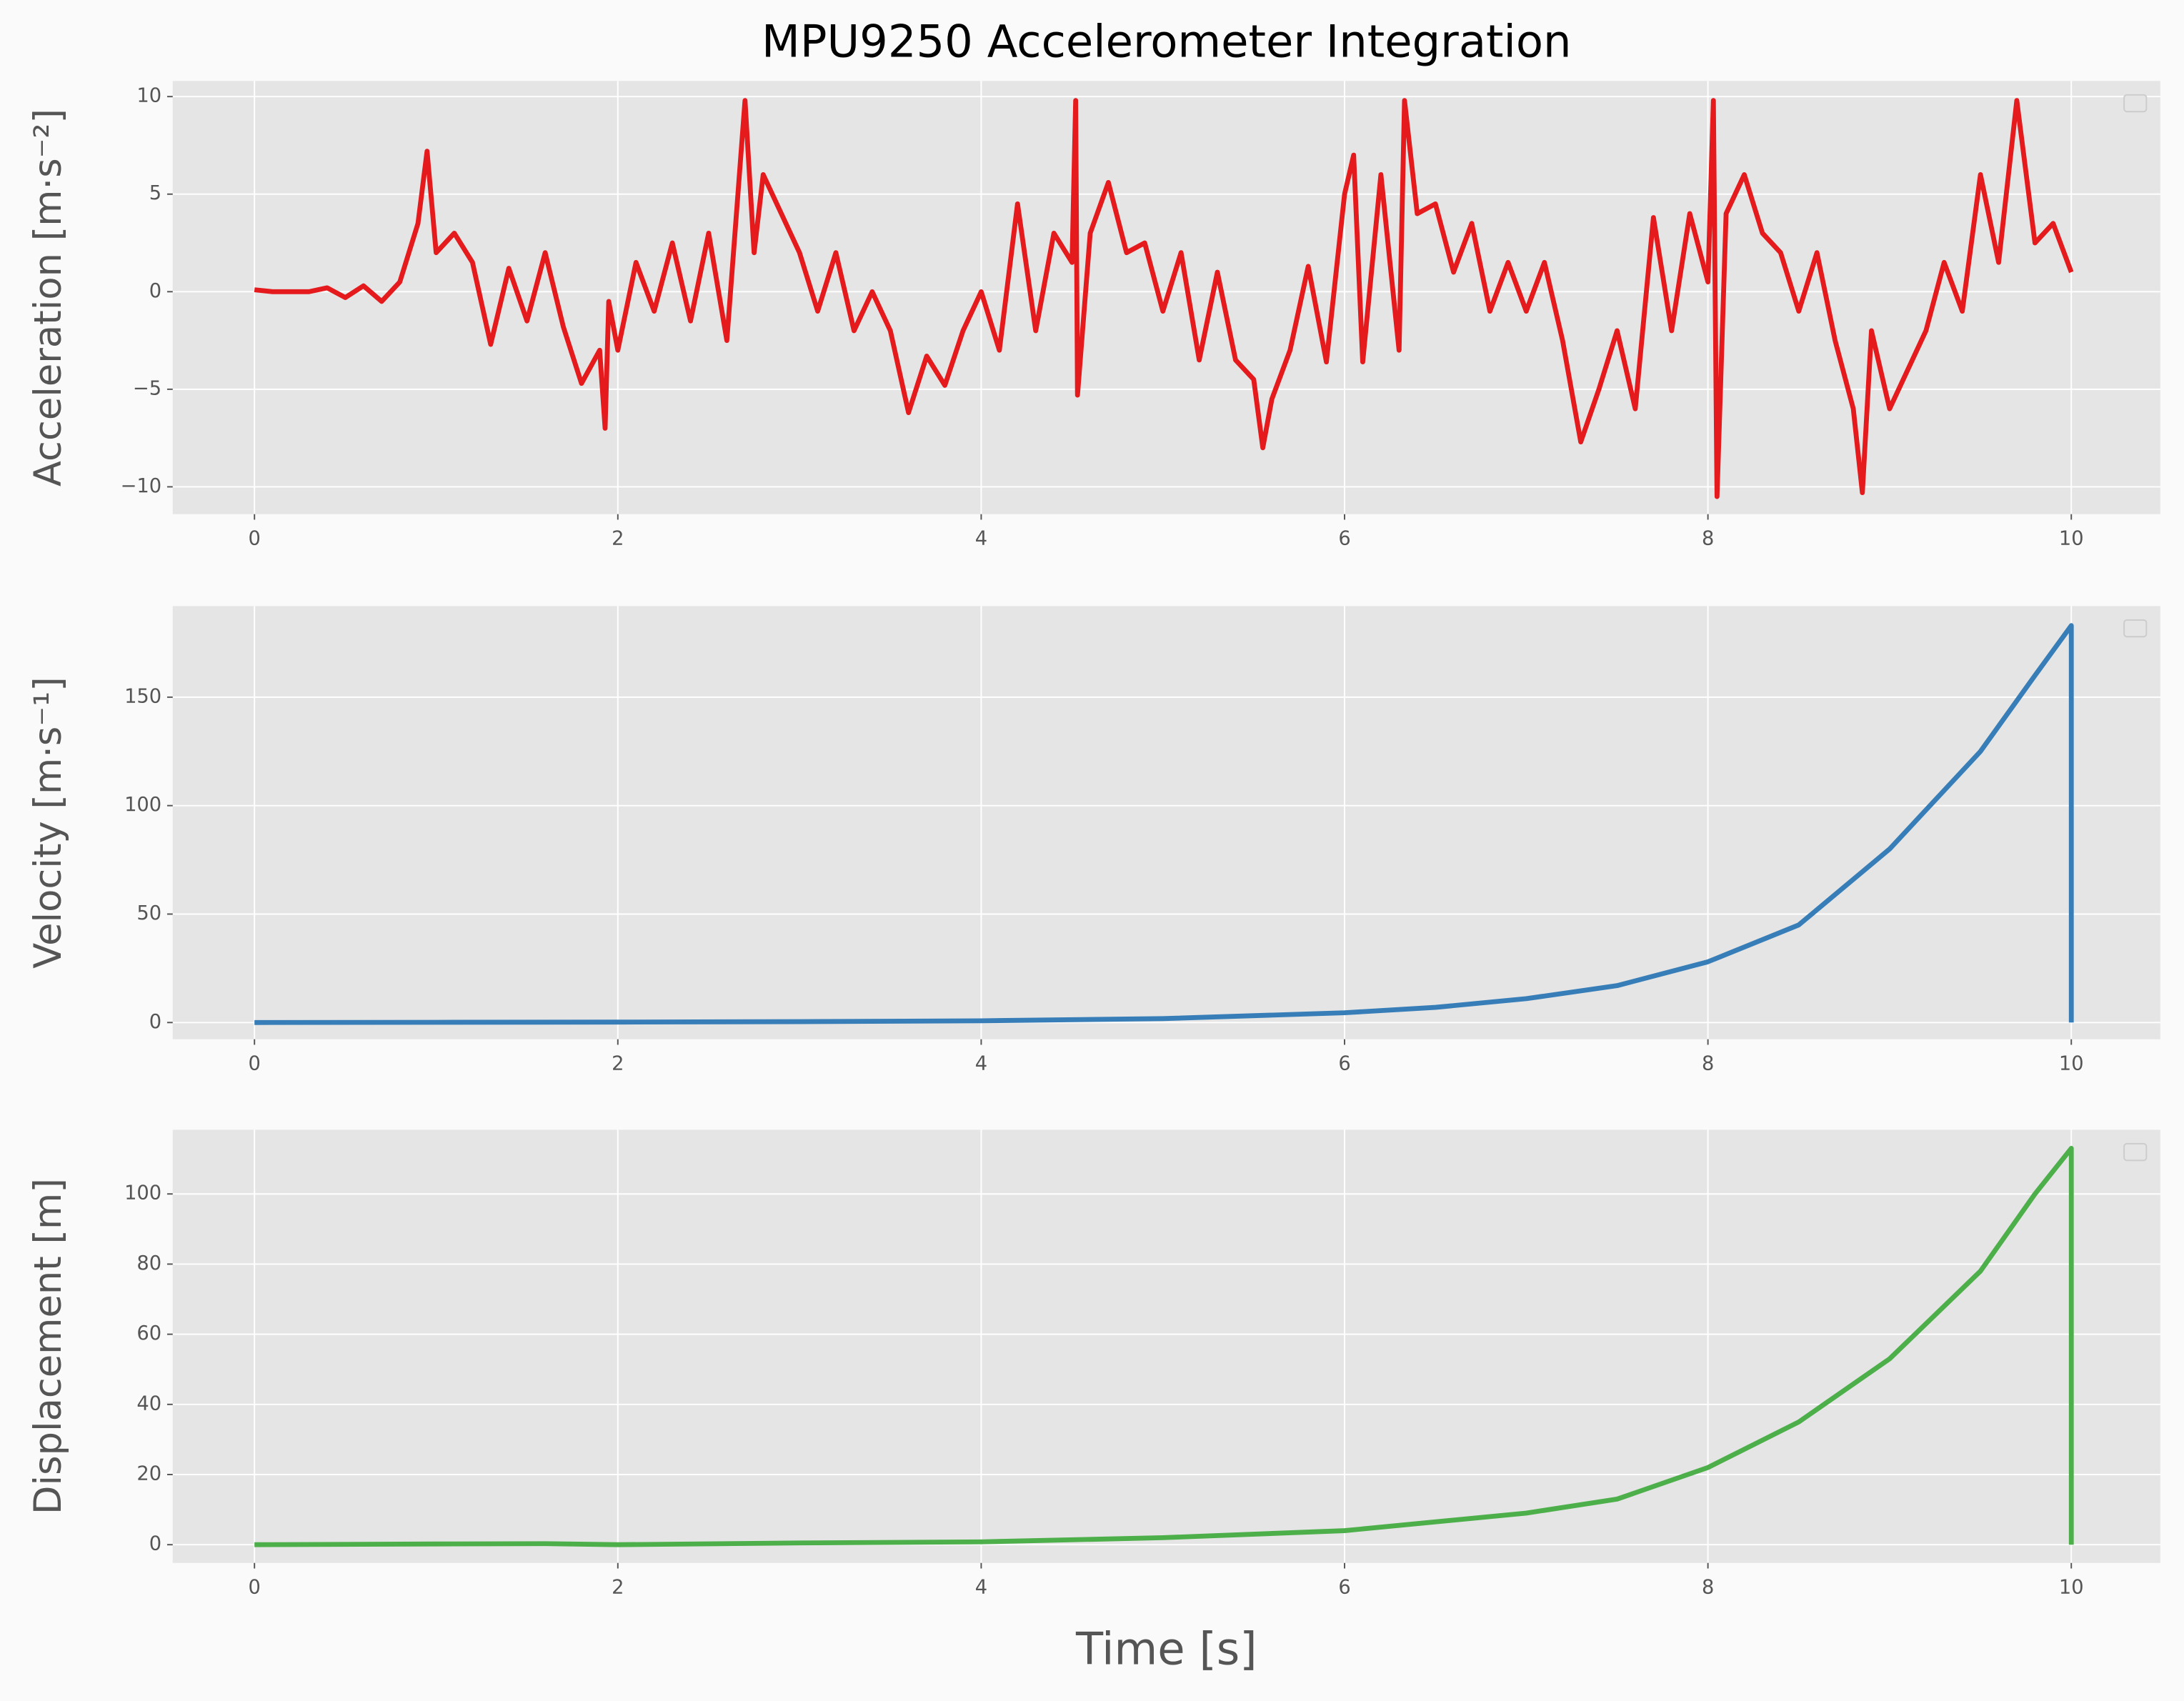 The image size is (2184, 1701). What do you see at coordinates (148, 1334) in the screenshot?
I see `y-tick-label: 60` at bounding box center [148, 1334].